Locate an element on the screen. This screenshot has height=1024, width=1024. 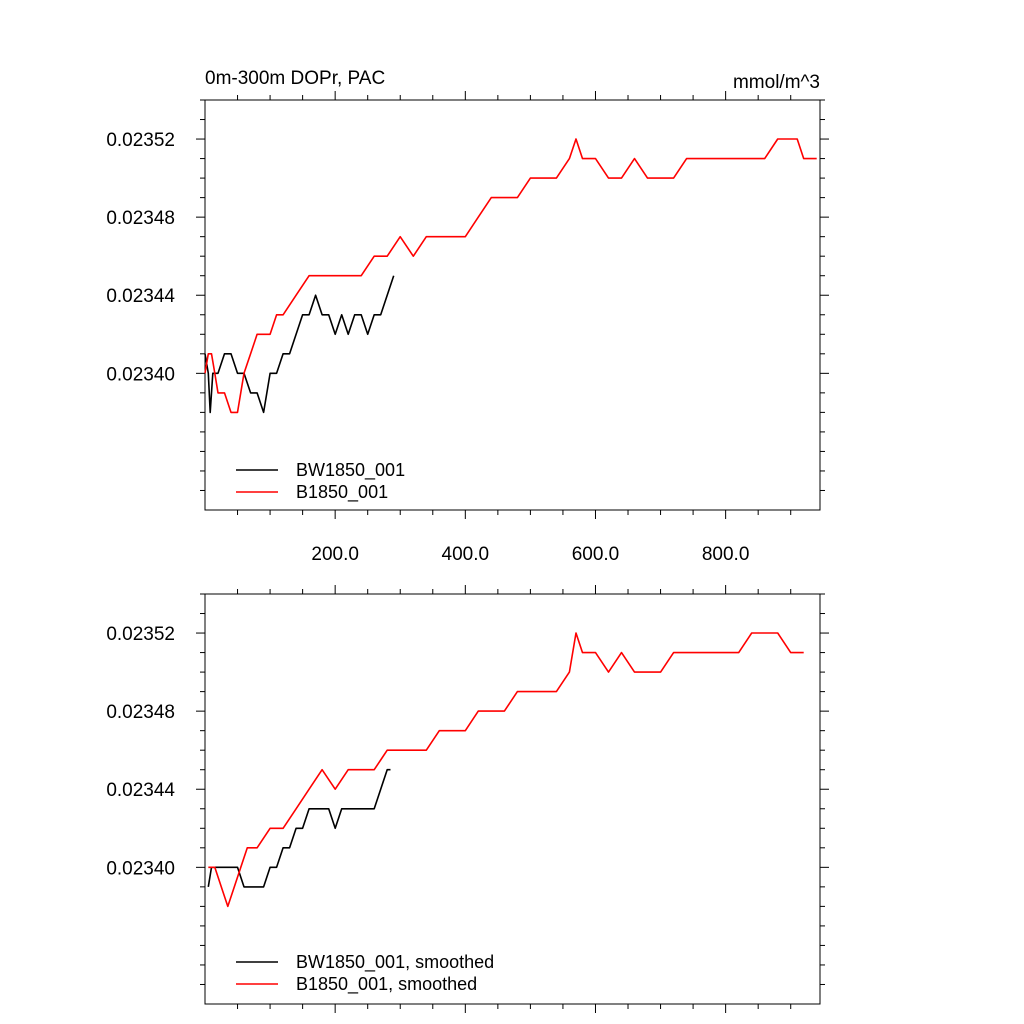
x-tick-label: 600.0 is located at coordinates (596, 554).